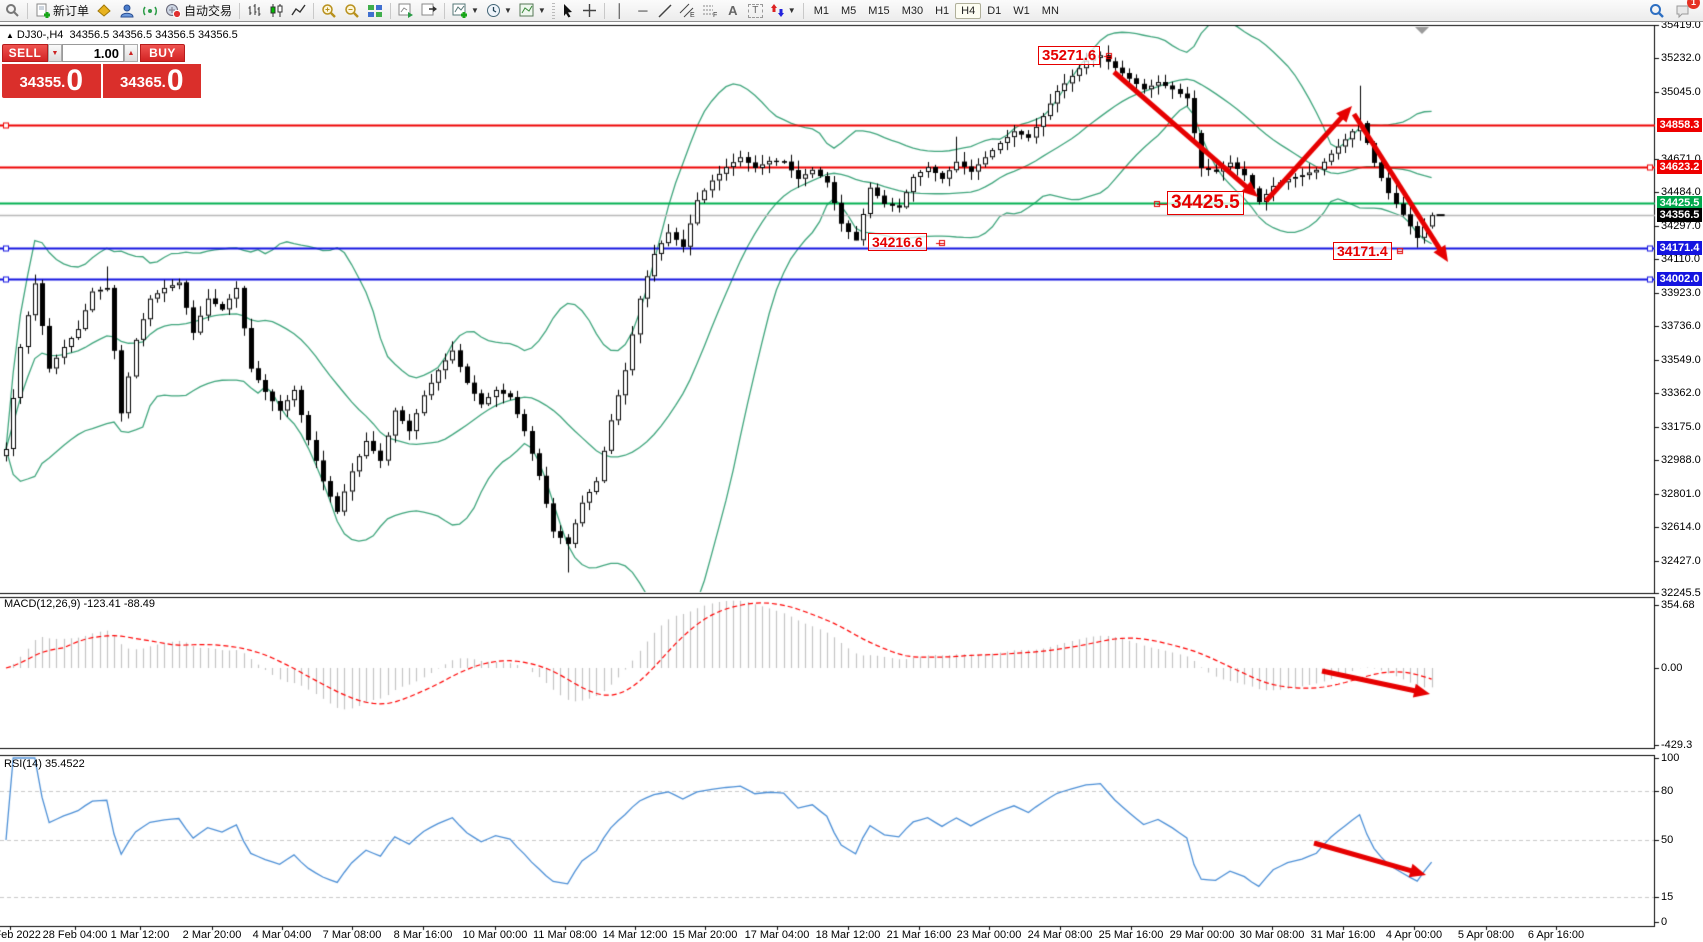 The height and width of the screenshot is (942, 1703). Describe the element at coordinates (254, 11) in the screenshot. I see `bar-chart-icon` at that location.